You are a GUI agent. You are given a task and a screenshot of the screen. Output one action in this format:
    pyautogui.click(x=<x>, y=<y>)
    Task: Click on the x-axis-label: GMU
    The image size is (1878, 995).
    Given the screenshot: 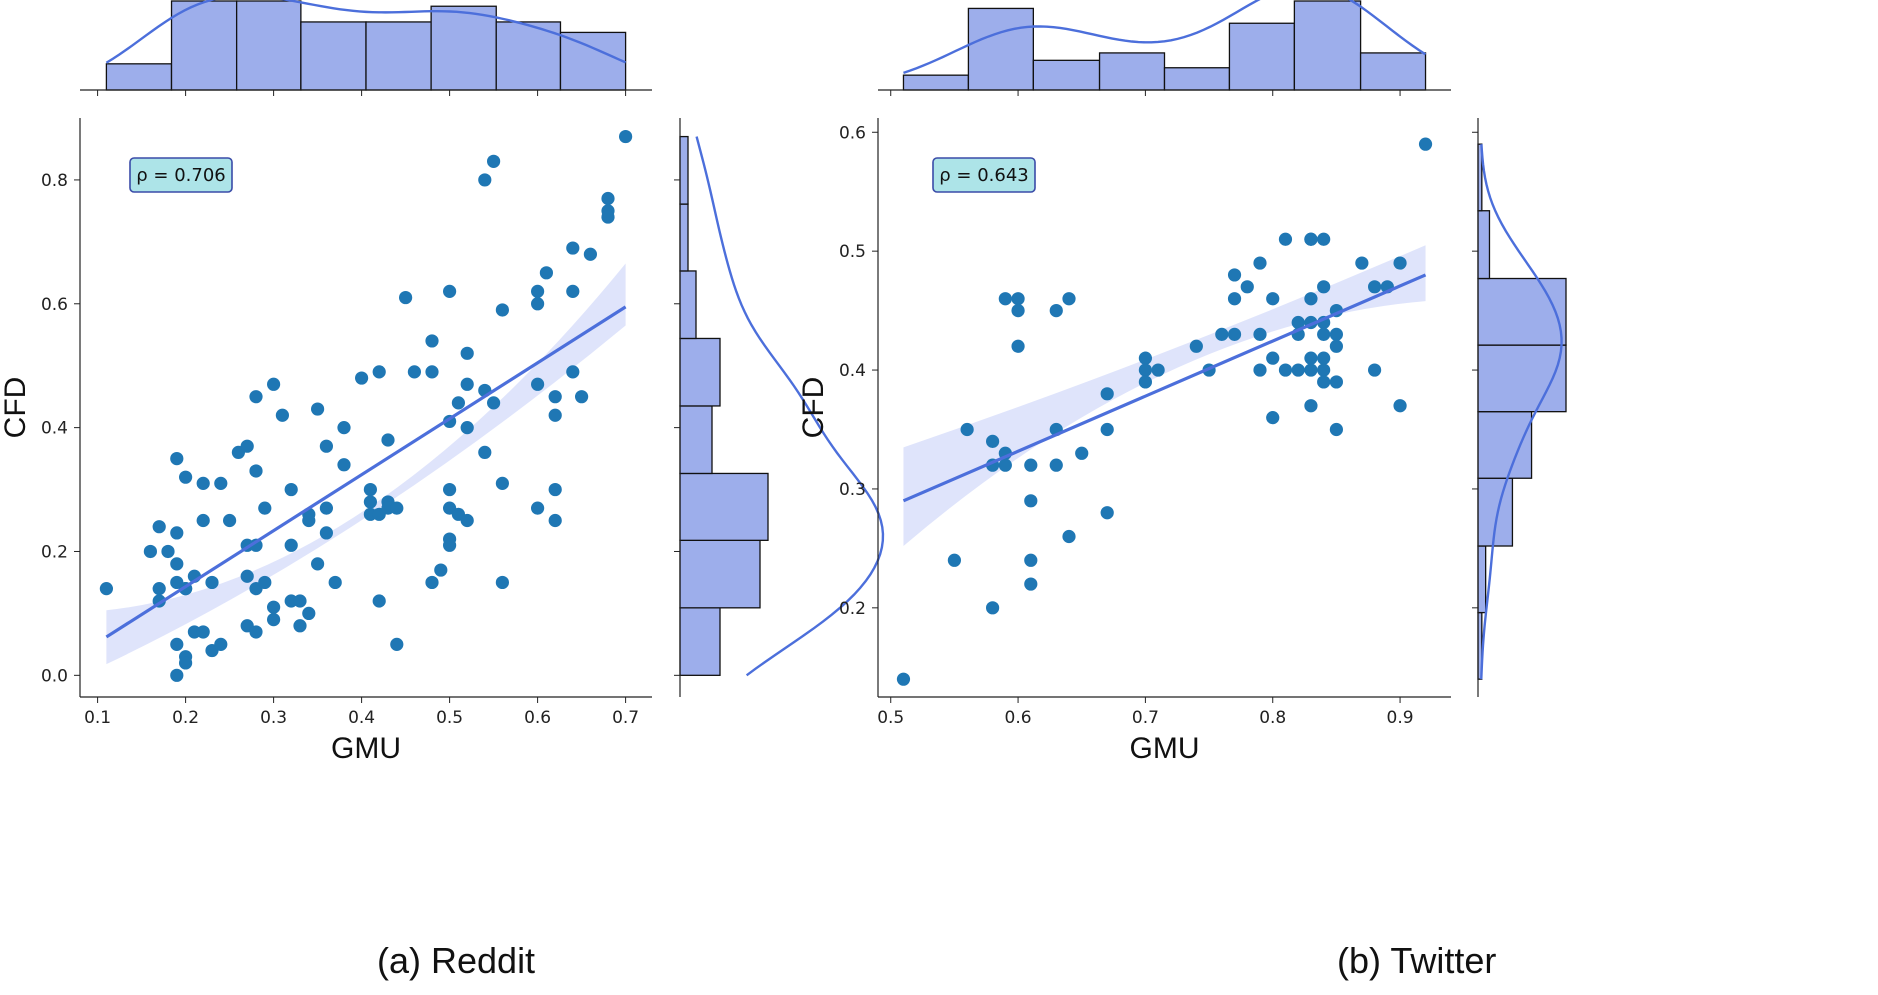 What is the action you would take?
    pyautogui.click(x=366, y=748)
    